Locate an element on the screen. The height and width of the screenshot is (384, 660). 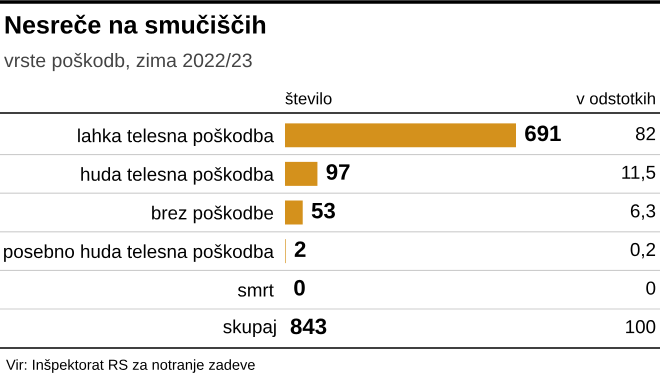
text: 11,5 is located at coordinates (639, 174).